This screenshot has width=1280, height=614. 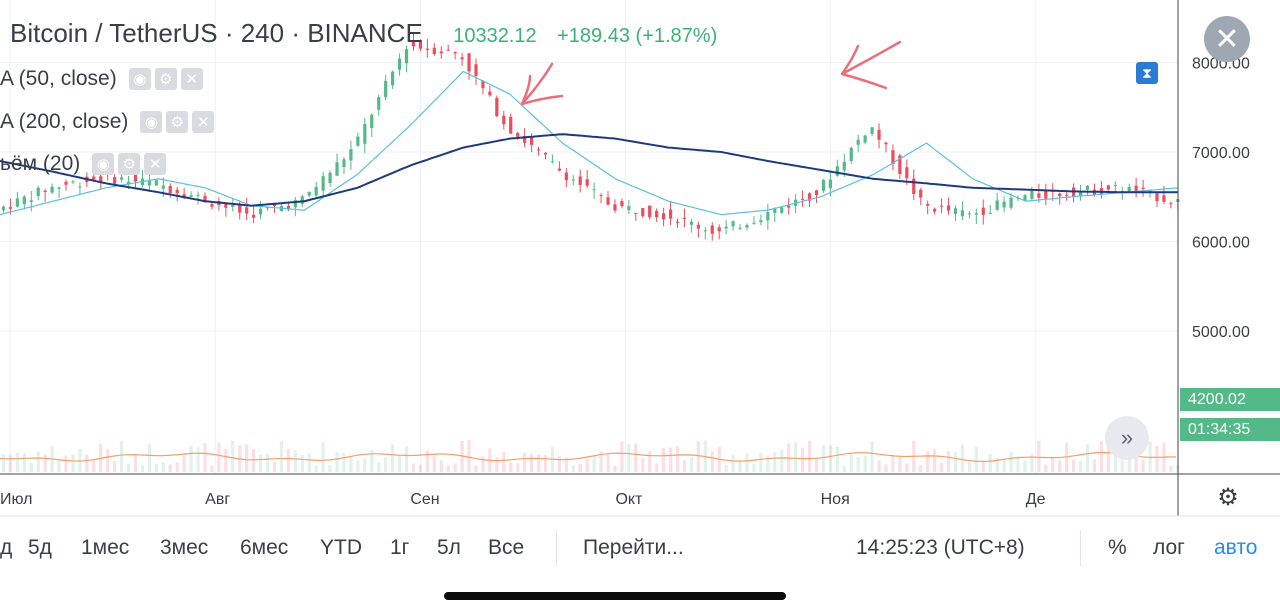 What do you see at coordinates (400, 547) in the screenshot?
I see `range-1y-button: 1г` at bounding box center [400, 547].